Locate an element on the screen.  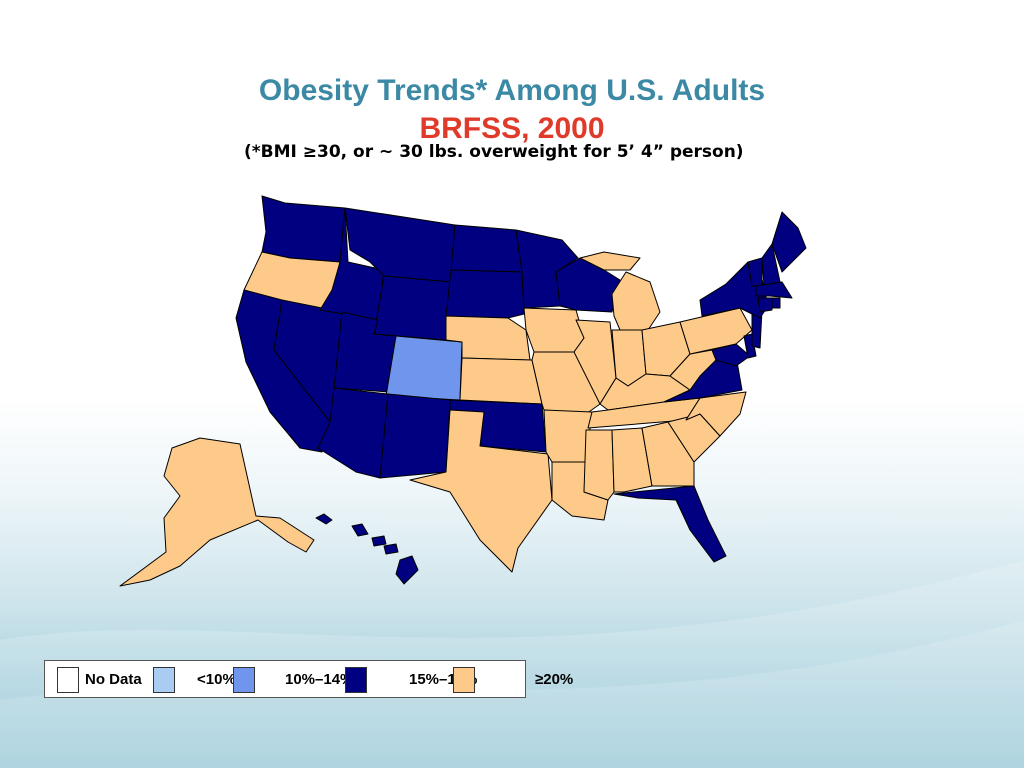
slide-title: Obesity Trends* Among U.S. Adults is located at coordinates (512, 90).